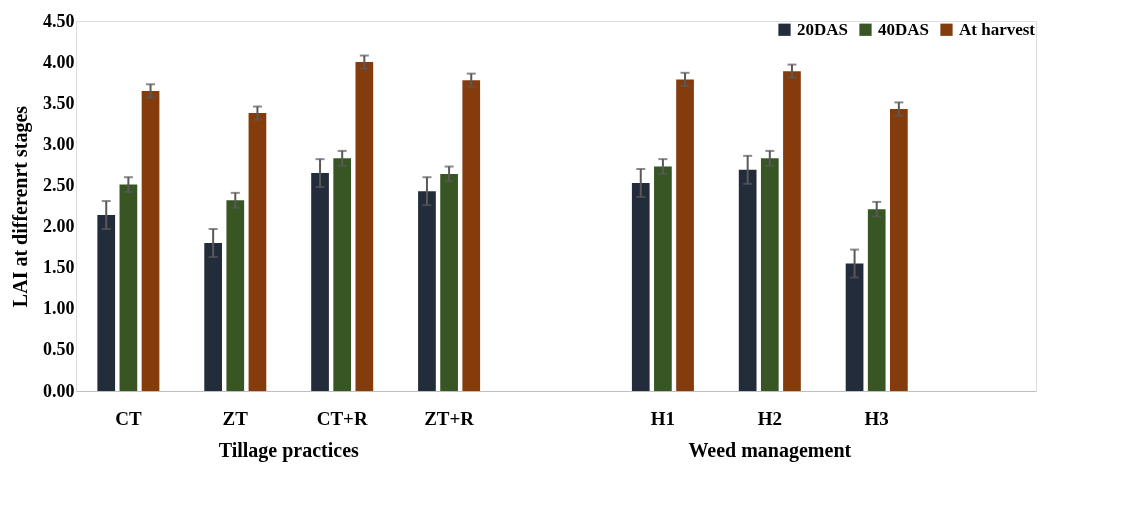 The width and height of the screenshot is (1129, 519). I want to click on legend-label: 20DAS, so click(823, 29).